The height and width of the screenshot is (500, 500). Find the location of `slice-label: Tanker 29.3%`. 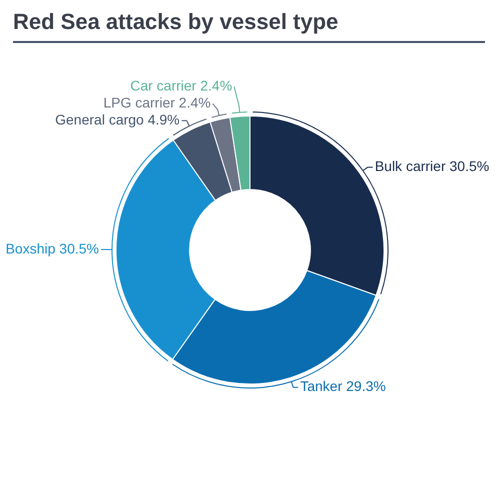

slice-label: Tanker 29.3% is located at coordinates (343, 386).